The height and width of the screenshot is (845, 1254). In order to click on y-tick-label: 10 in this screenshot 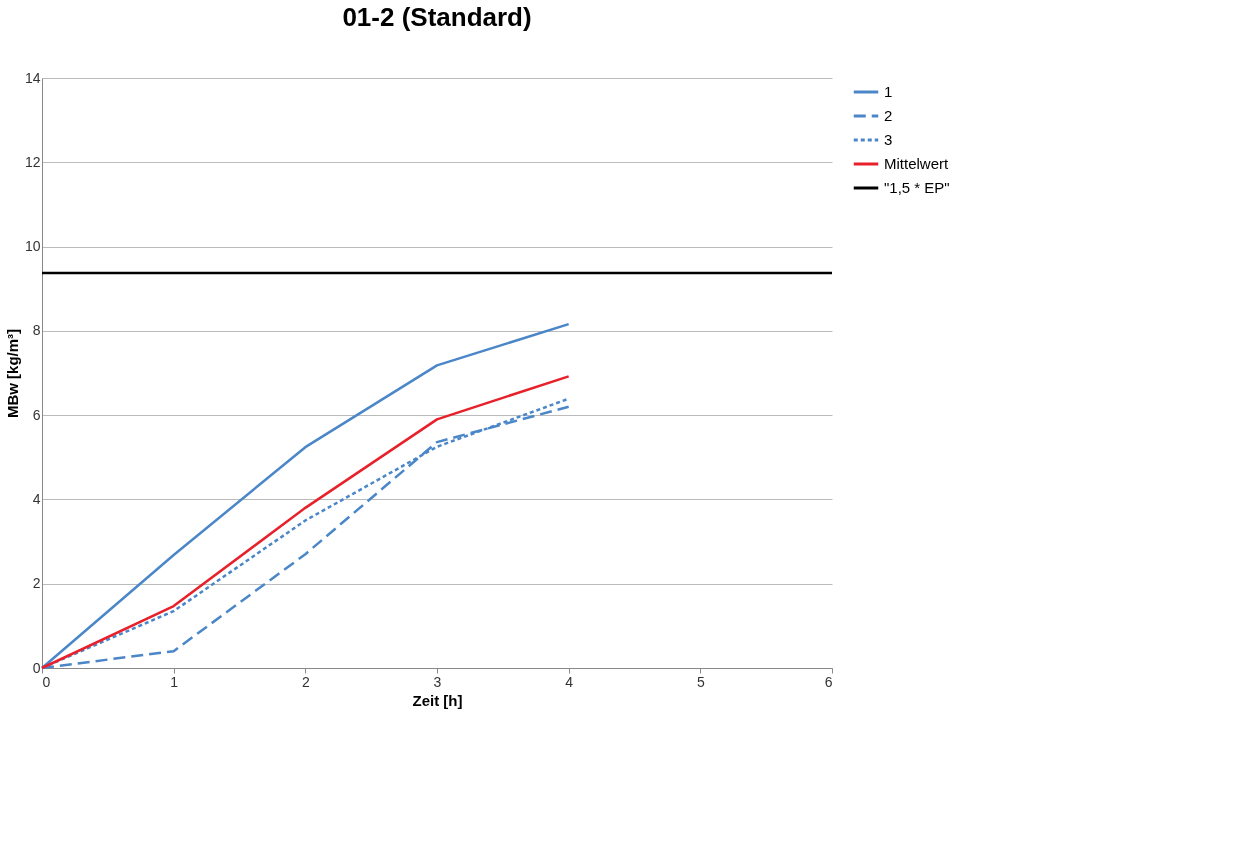, I will do `click(32, 246)`.